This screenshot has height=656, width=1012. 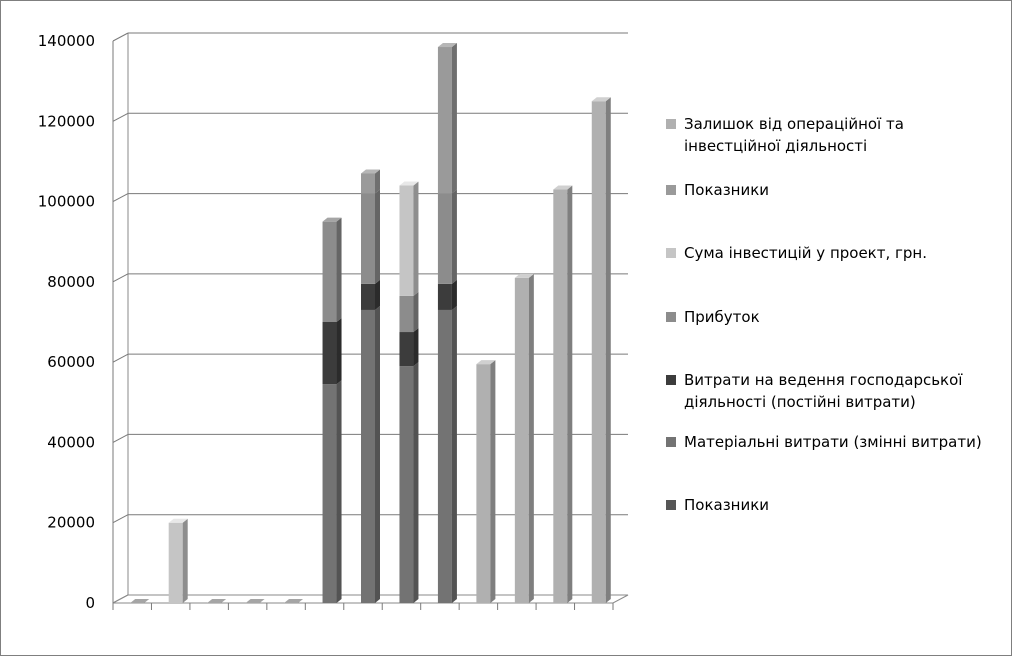 I want to click on legend-item-variable-costs: Матеріальні витрати (змінні витрати), so click(x=835, y=442).